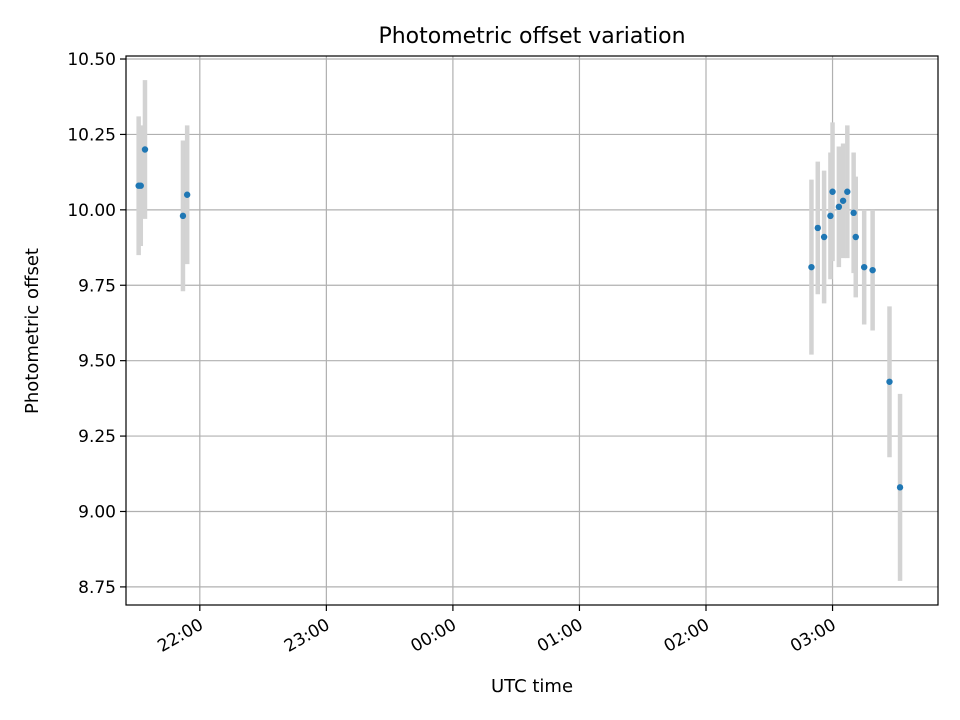 Image resolution: width=960 pixels, height=720 pixels. Describe the element at coordinates (96, 324) in the screenshot. I see `y-axis-ticks: 8.75 9.00 9.25 9.50 9.75 10.00 10.25 10.50` at that location.